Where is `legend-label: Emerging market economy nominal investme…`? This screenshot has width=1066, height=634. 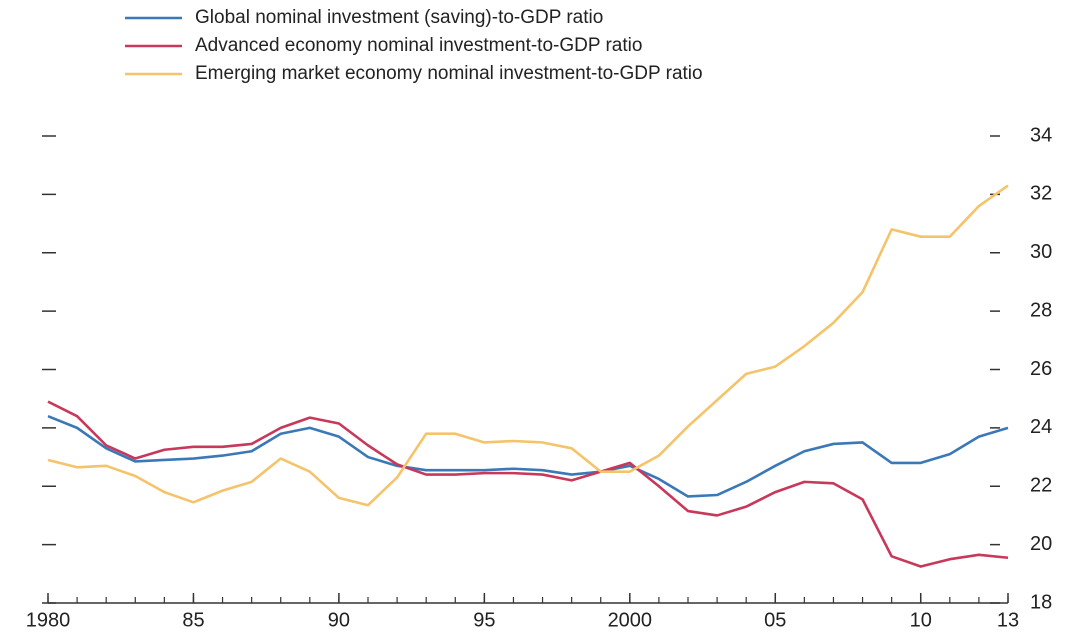
legend-label: Emerging market economy nominal investme… is located at coordinates (449, 73).